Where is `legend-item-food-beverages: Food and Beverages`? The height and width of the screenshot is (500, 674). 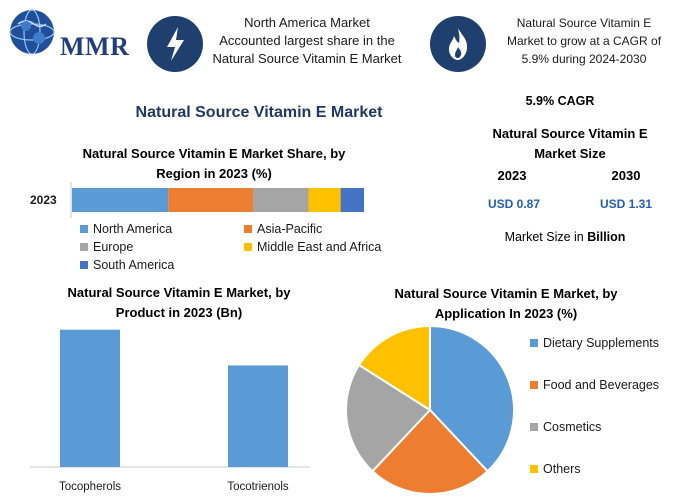
legend-item-food-beverages: Food and Beverages is located at coordinates (594, 385).